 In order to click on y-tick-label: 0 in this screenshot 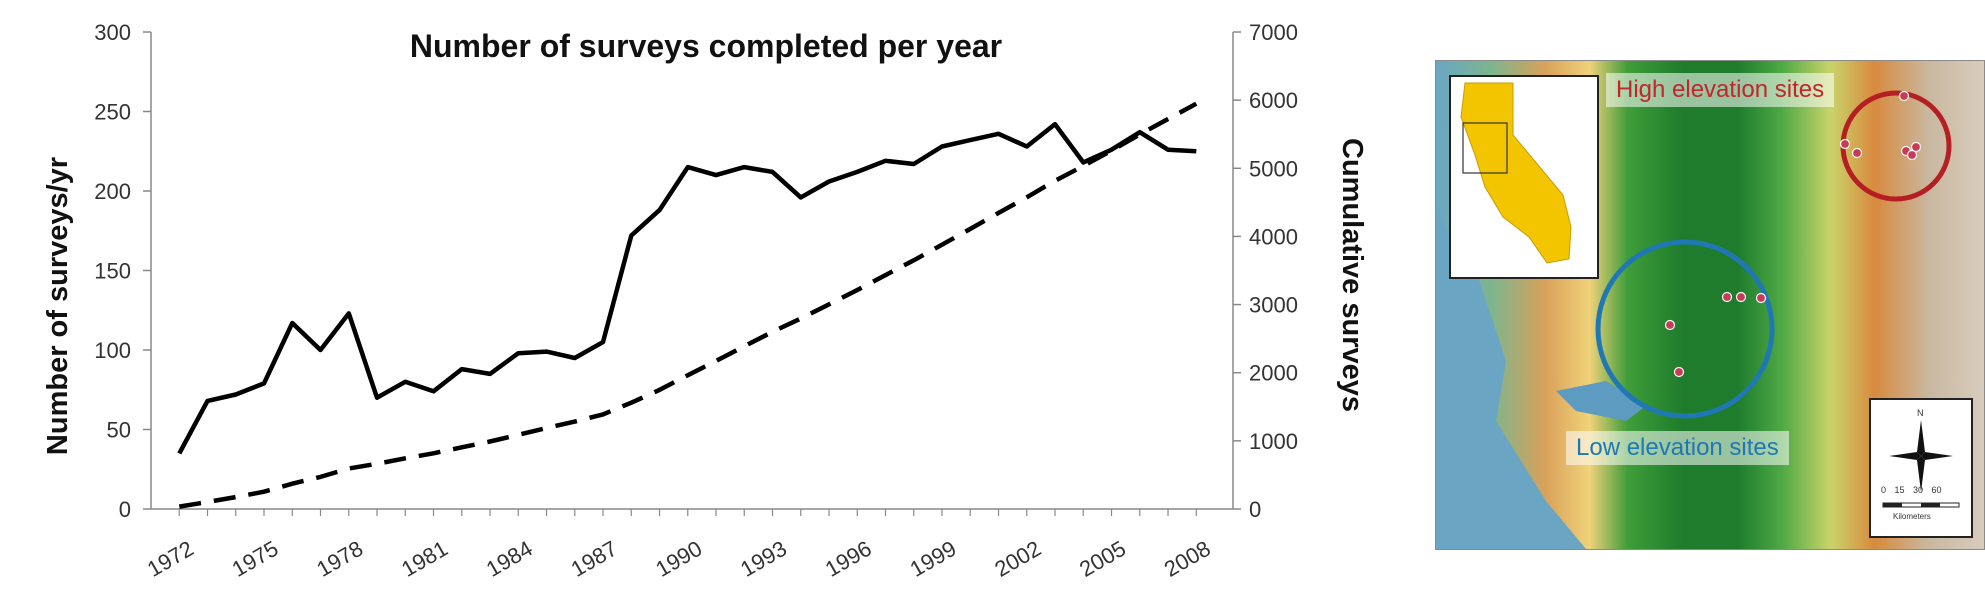, I will do `click(125, 509)`.